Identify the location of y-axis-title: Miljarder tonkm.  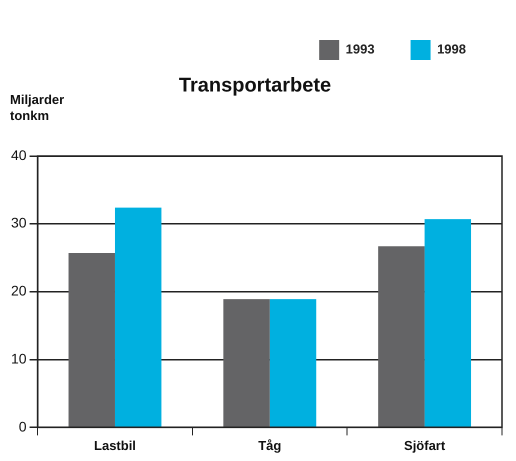
(38, 108).